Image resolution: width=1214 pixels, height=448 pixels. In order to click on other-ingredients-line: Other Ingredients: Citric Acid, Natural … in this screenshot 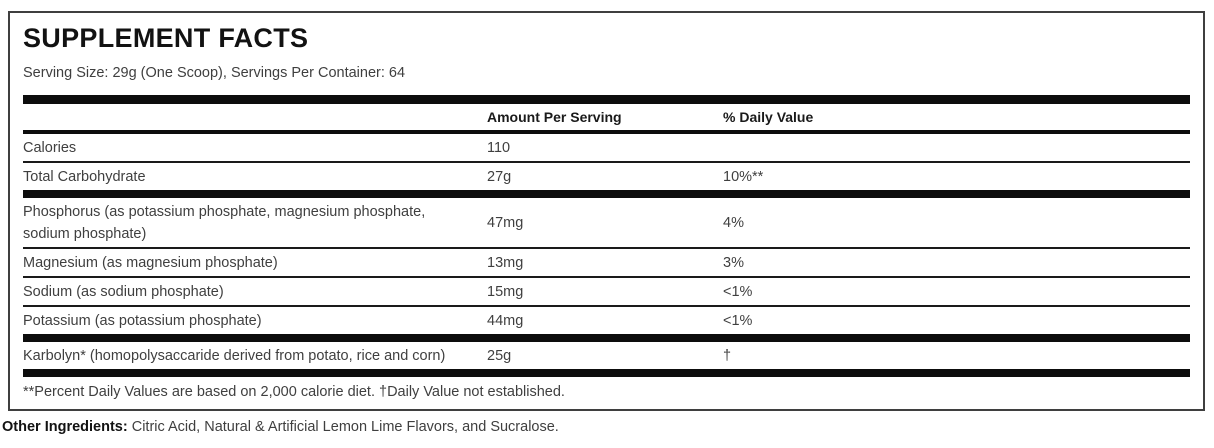, I will do `click(280, 427)`.